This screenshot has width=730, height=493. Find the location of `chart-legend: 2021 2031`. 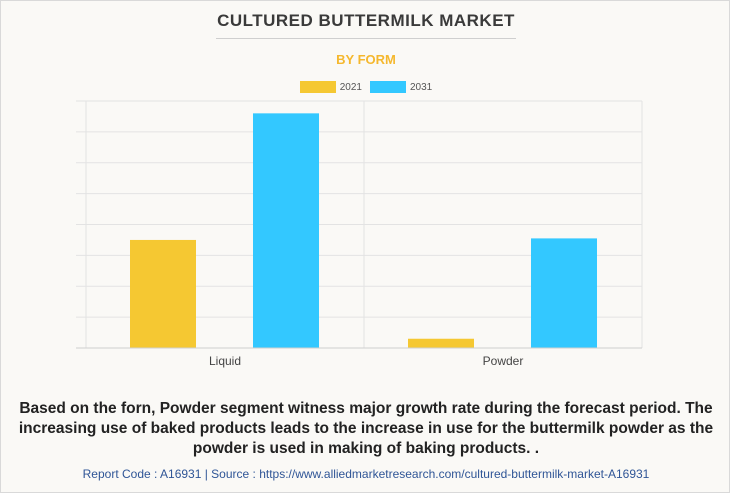

chart-legend: 2021 2031 is located at coordinates (365, 87).